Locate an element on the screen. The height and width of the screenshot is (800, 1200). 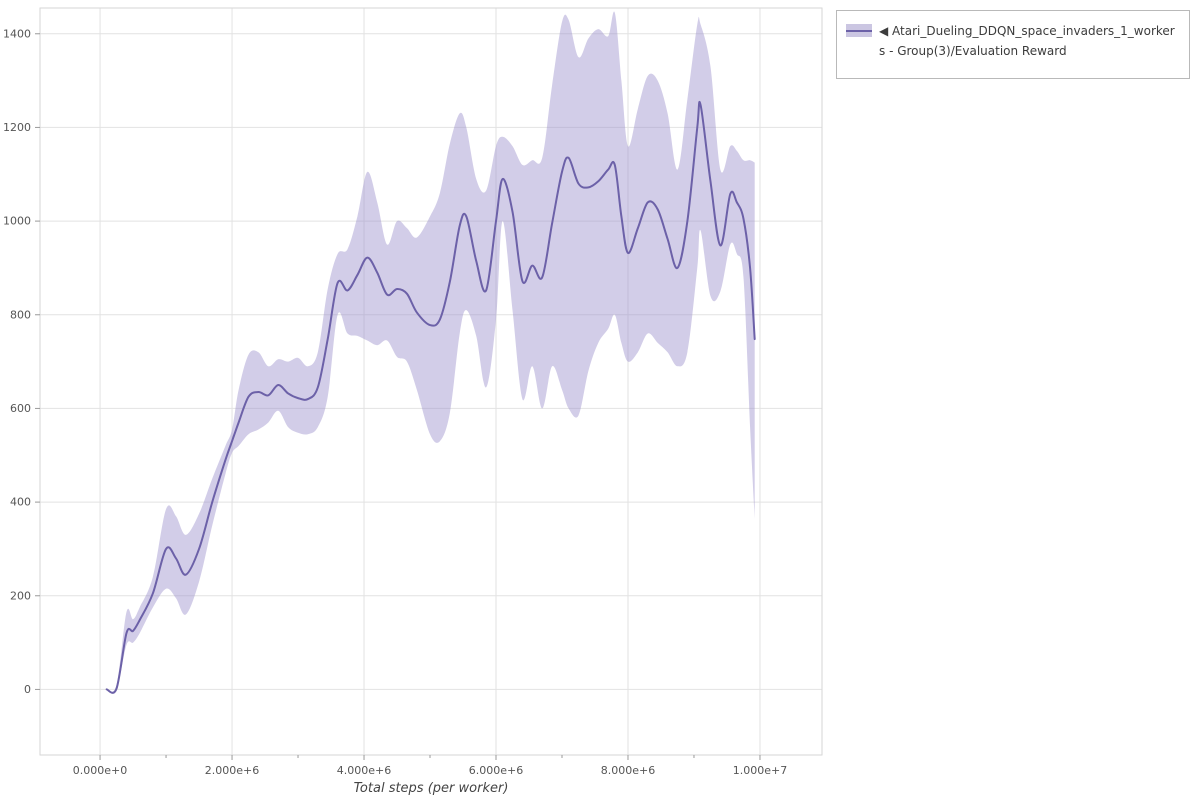
y-tick-label: 200 is located at coordinates (20, 595).